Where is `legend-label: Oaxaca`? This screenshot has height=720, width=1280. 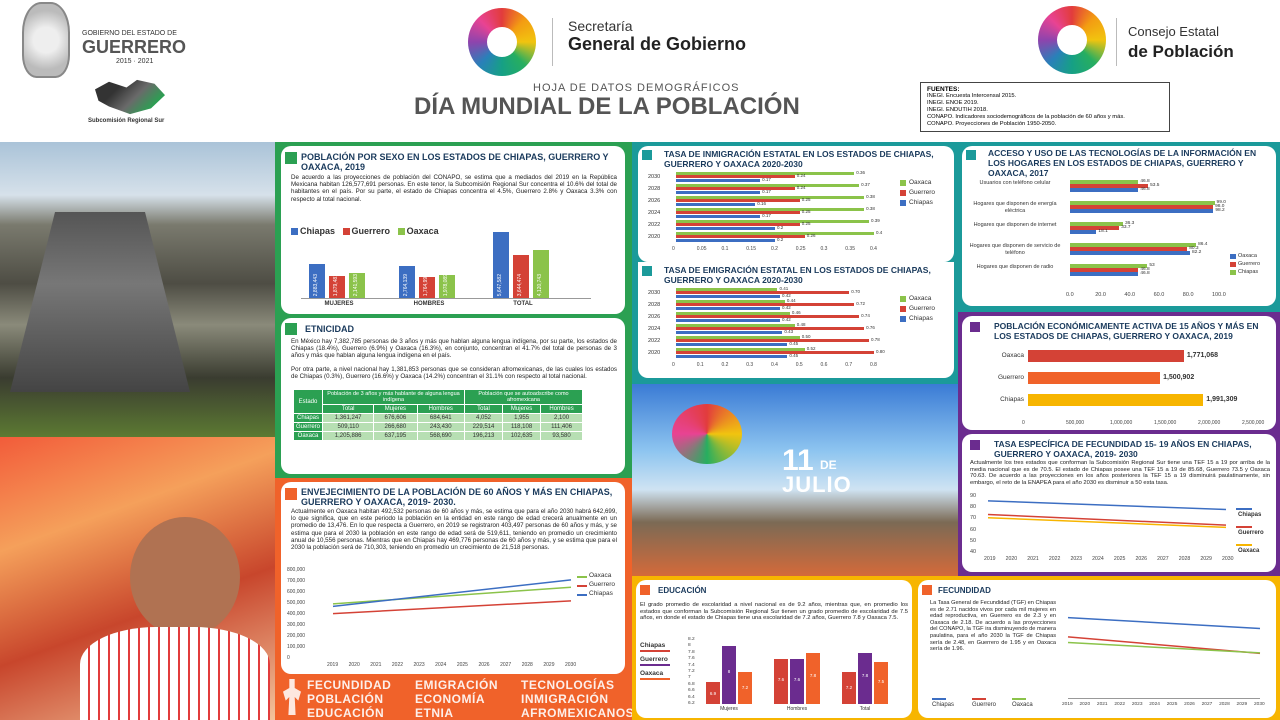 legend-label: Oaxaca is located at coordinates (920, 298).